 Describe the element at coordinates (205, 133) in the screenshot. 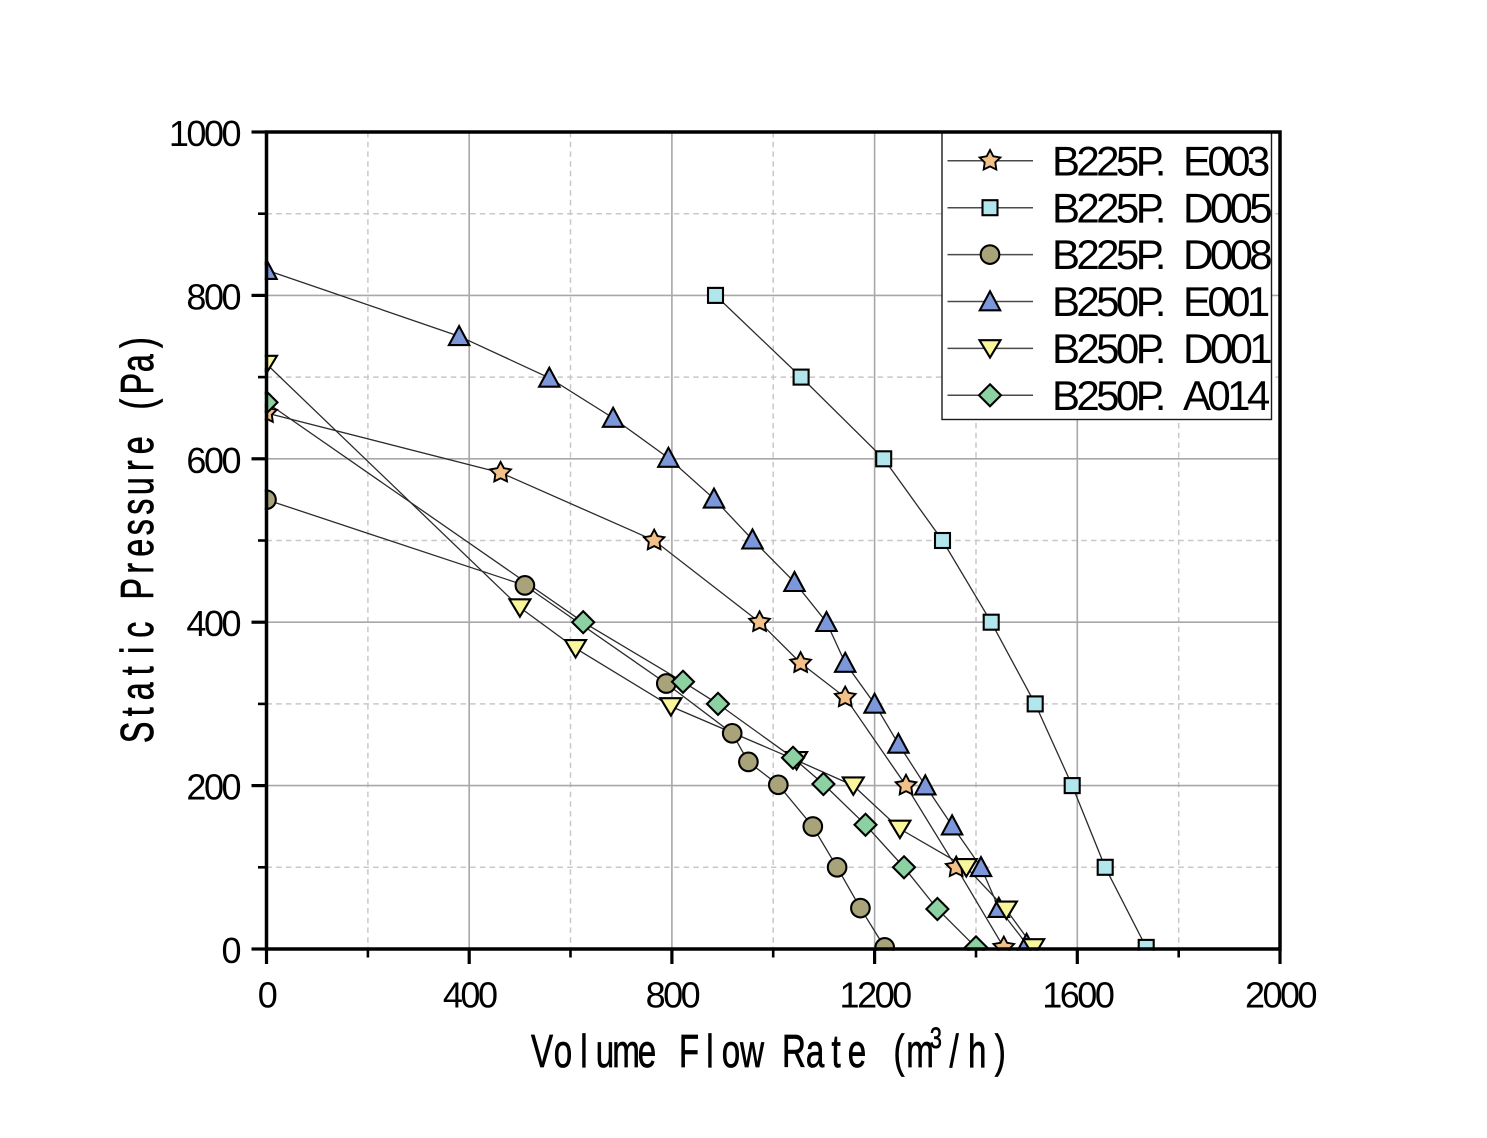

I see `svg-text: 1000` at that location.